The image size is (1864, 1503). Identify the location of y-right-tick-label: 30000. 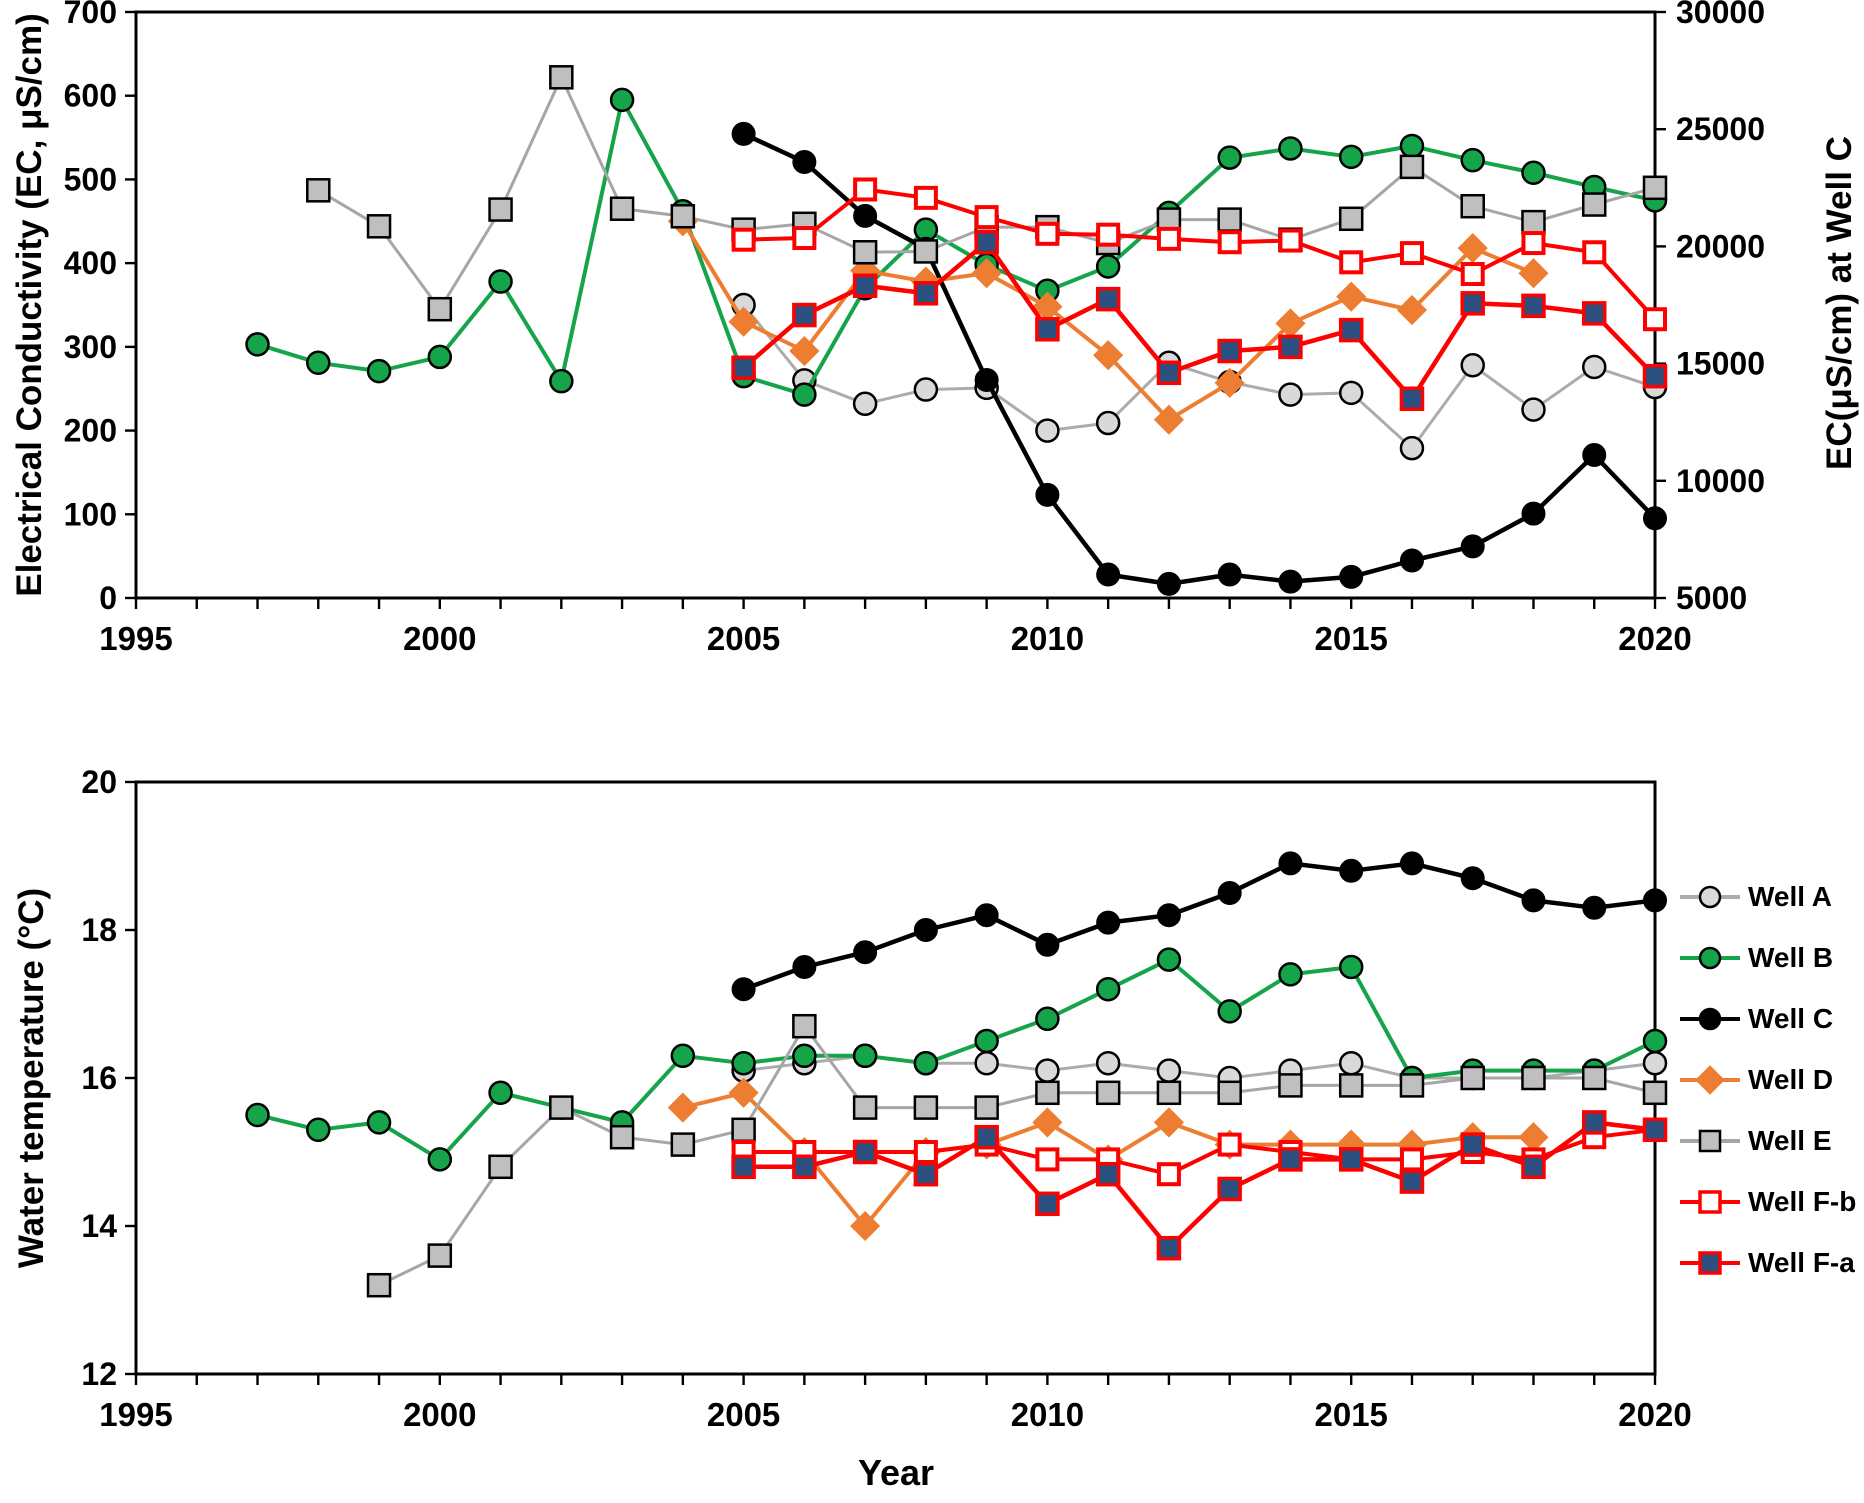
(1720, 15).